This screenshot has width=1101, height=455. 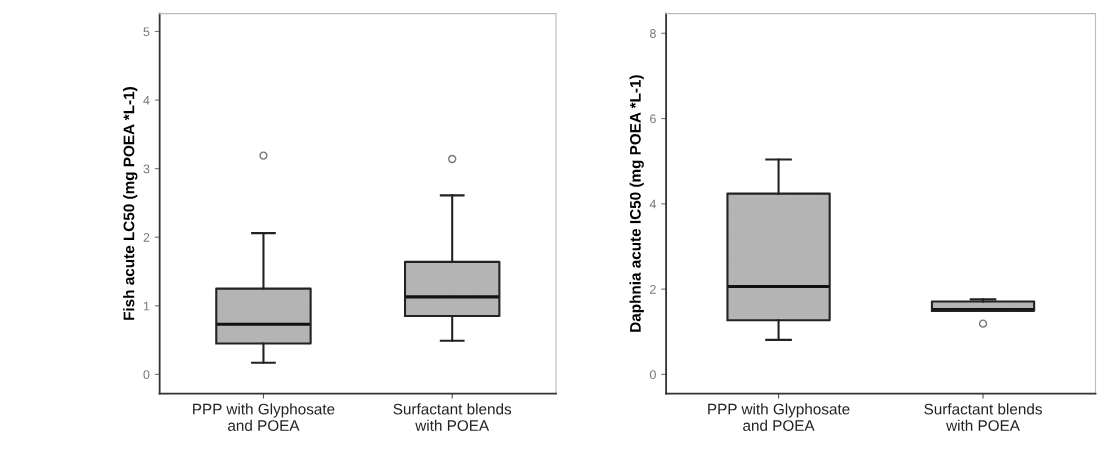 What do you see at coordinates (653, 119) in the screenshot?
I see `y-tick-label: 6` at bounding box center [653, 119].